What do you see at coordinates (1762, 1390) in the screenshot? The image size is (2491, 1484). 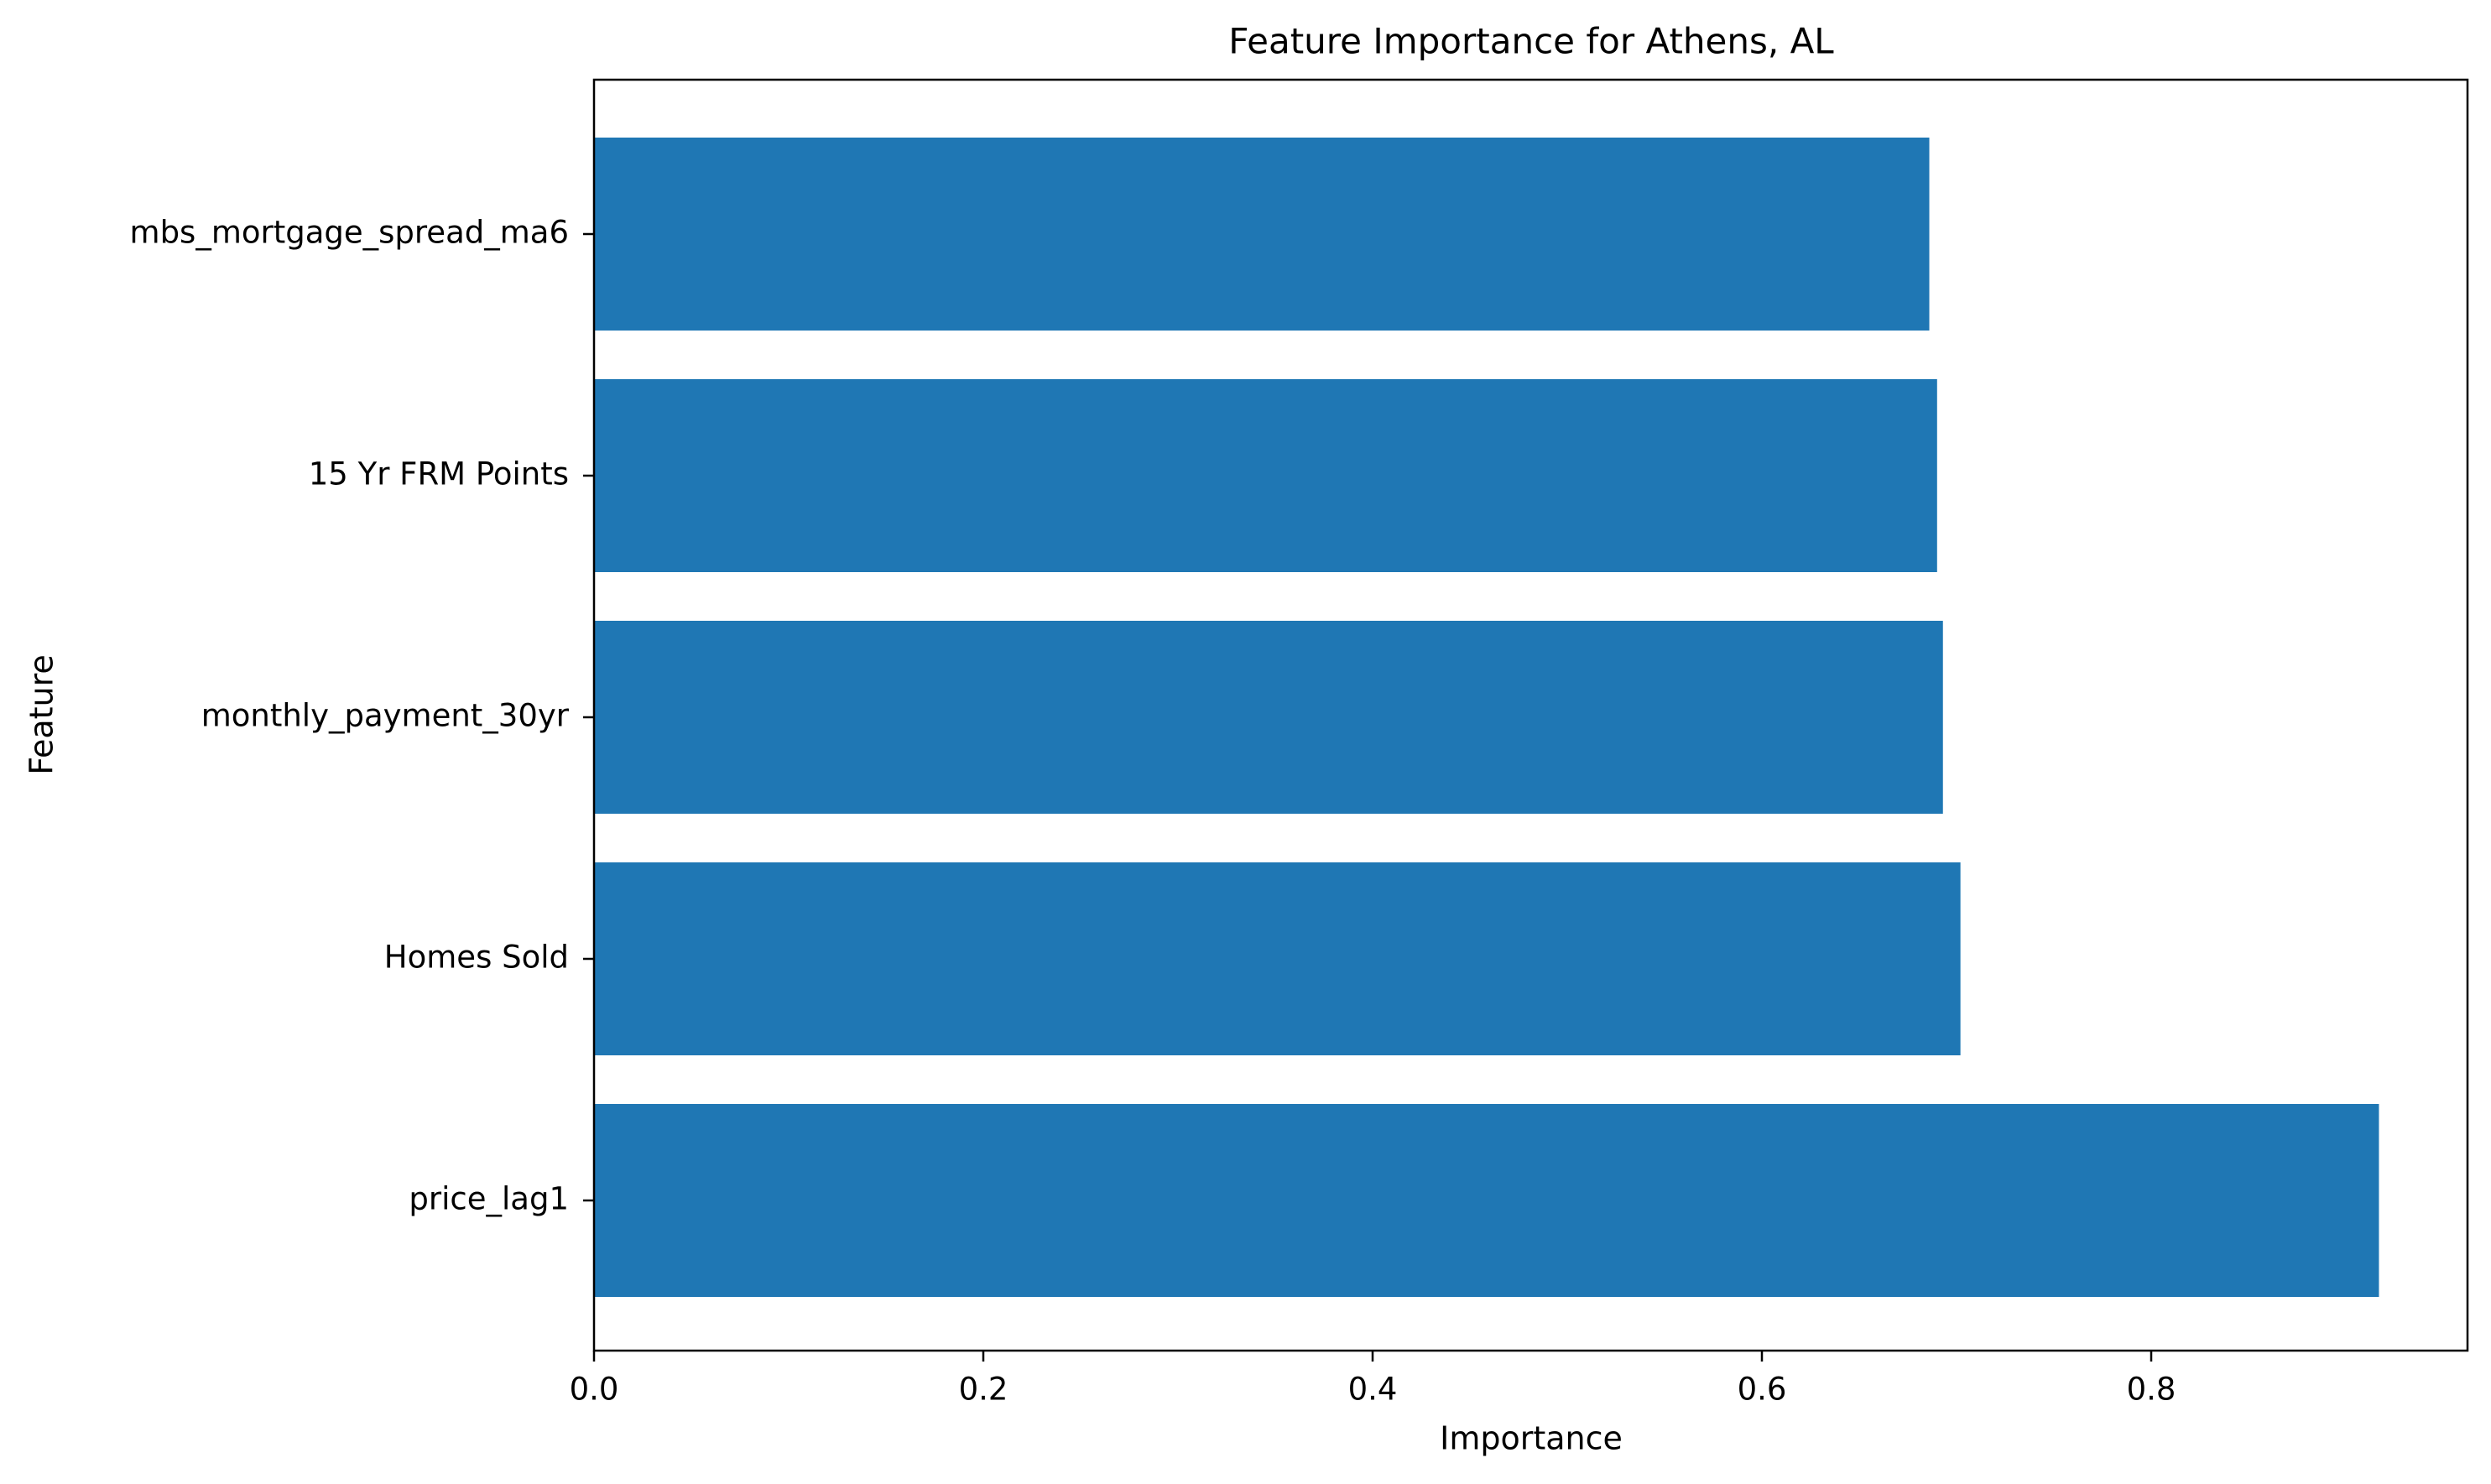 I see `x-tick-label: 0.6` at bounding box center [1762, 1390].